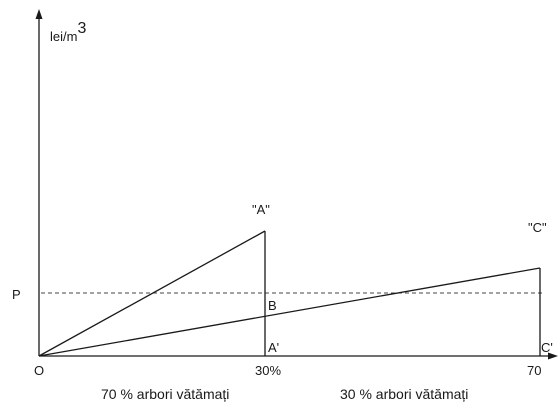  What do you see at coordinates (534, 370) in the screenshot?
I see `tick-label-70: 70` at bounding box center [534, 370].